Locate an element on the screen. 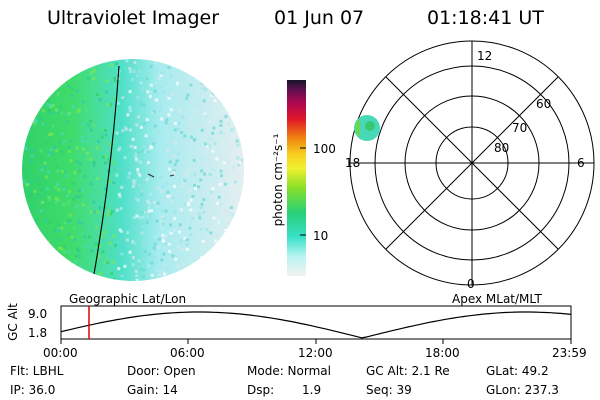 This screenshot has height=400, width=600. status-flt: Flt: LBHL is located at coordinates (37, 371).